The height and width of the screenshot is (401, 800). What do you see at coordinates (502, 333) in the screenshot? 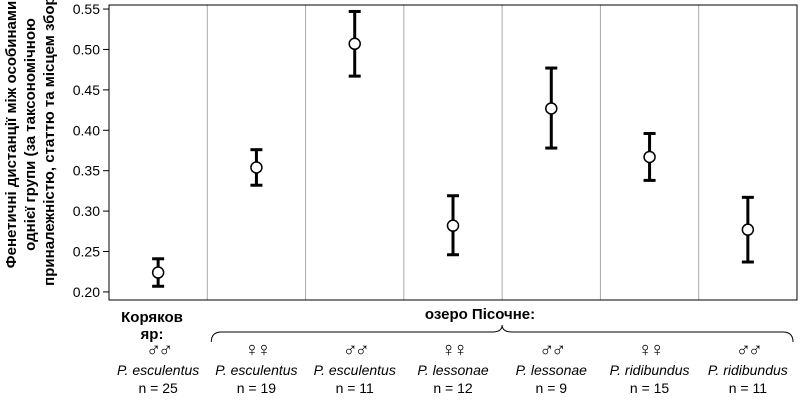
I see `group-brace` at bounding box center [502, 333].